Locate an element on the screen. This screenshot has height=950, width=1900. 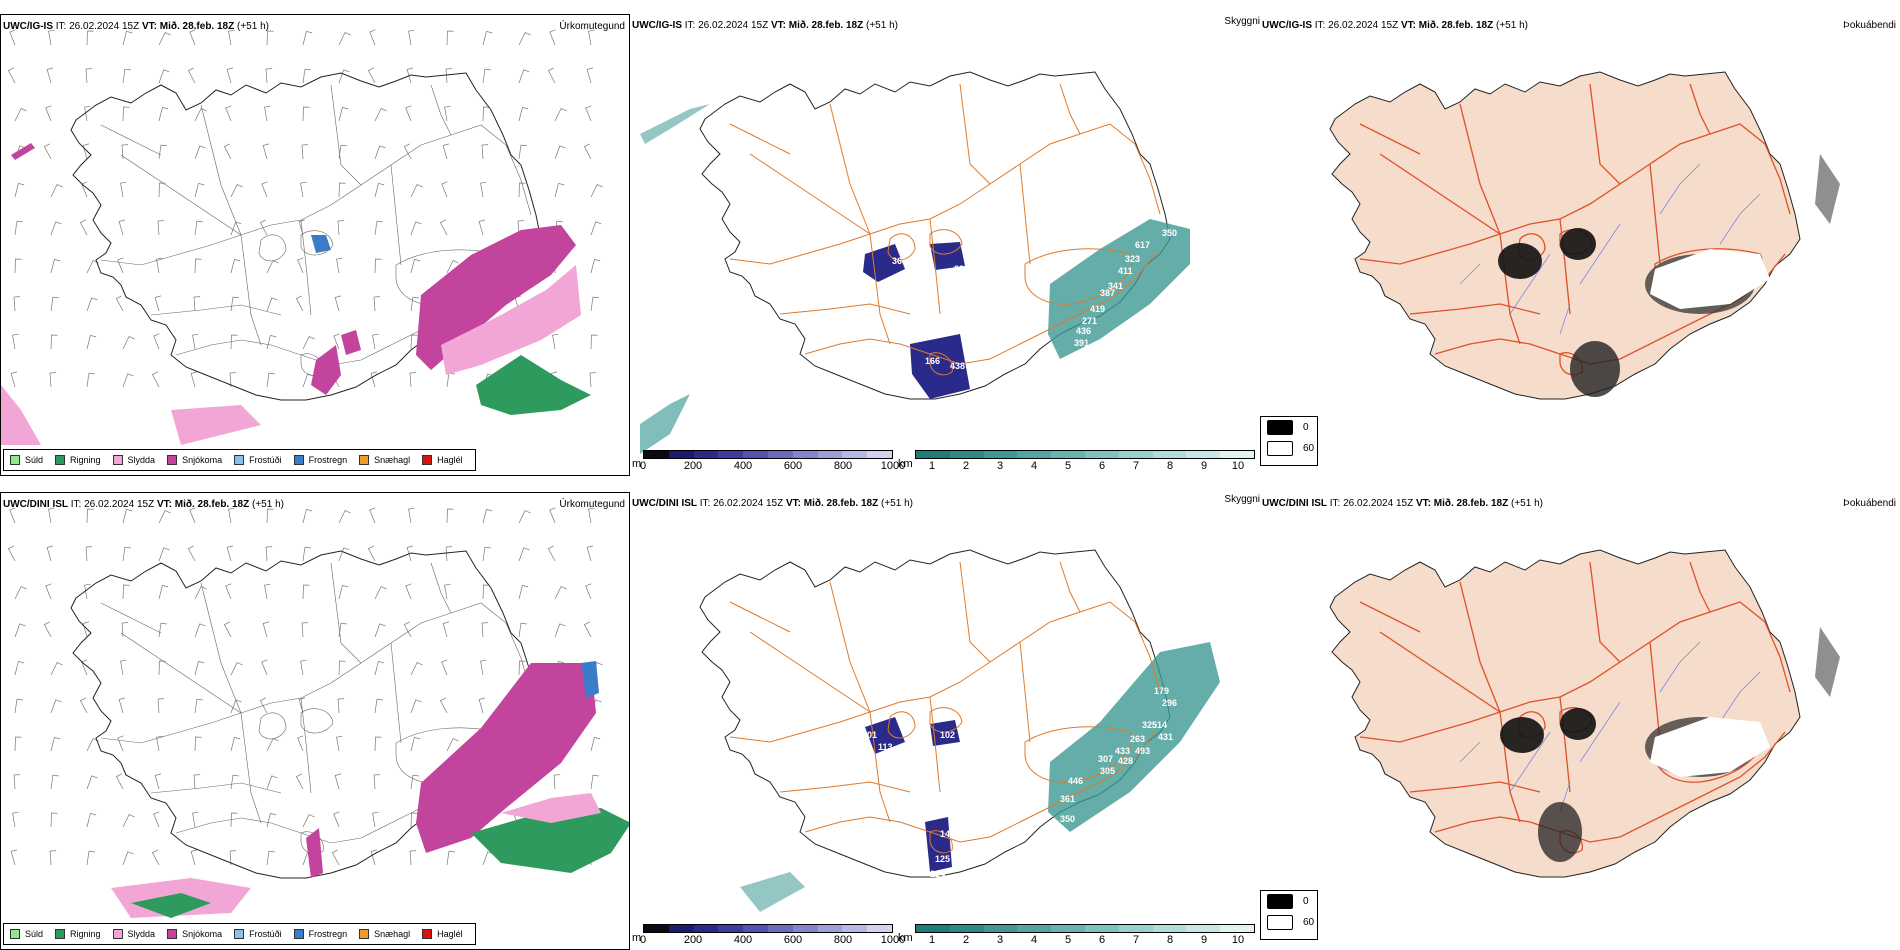
colorbar-tick: 10 is located at coordinates (1238, 940).